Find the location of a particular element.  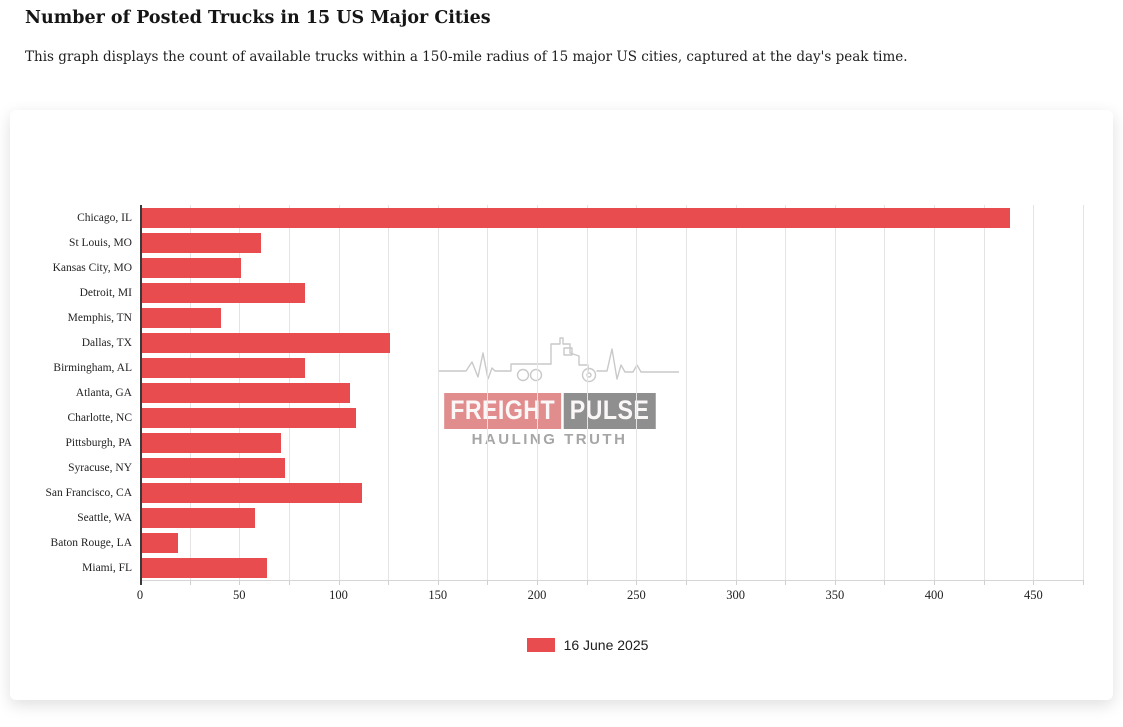

x-tick-label: 200 is located at coordinates (537, 595).